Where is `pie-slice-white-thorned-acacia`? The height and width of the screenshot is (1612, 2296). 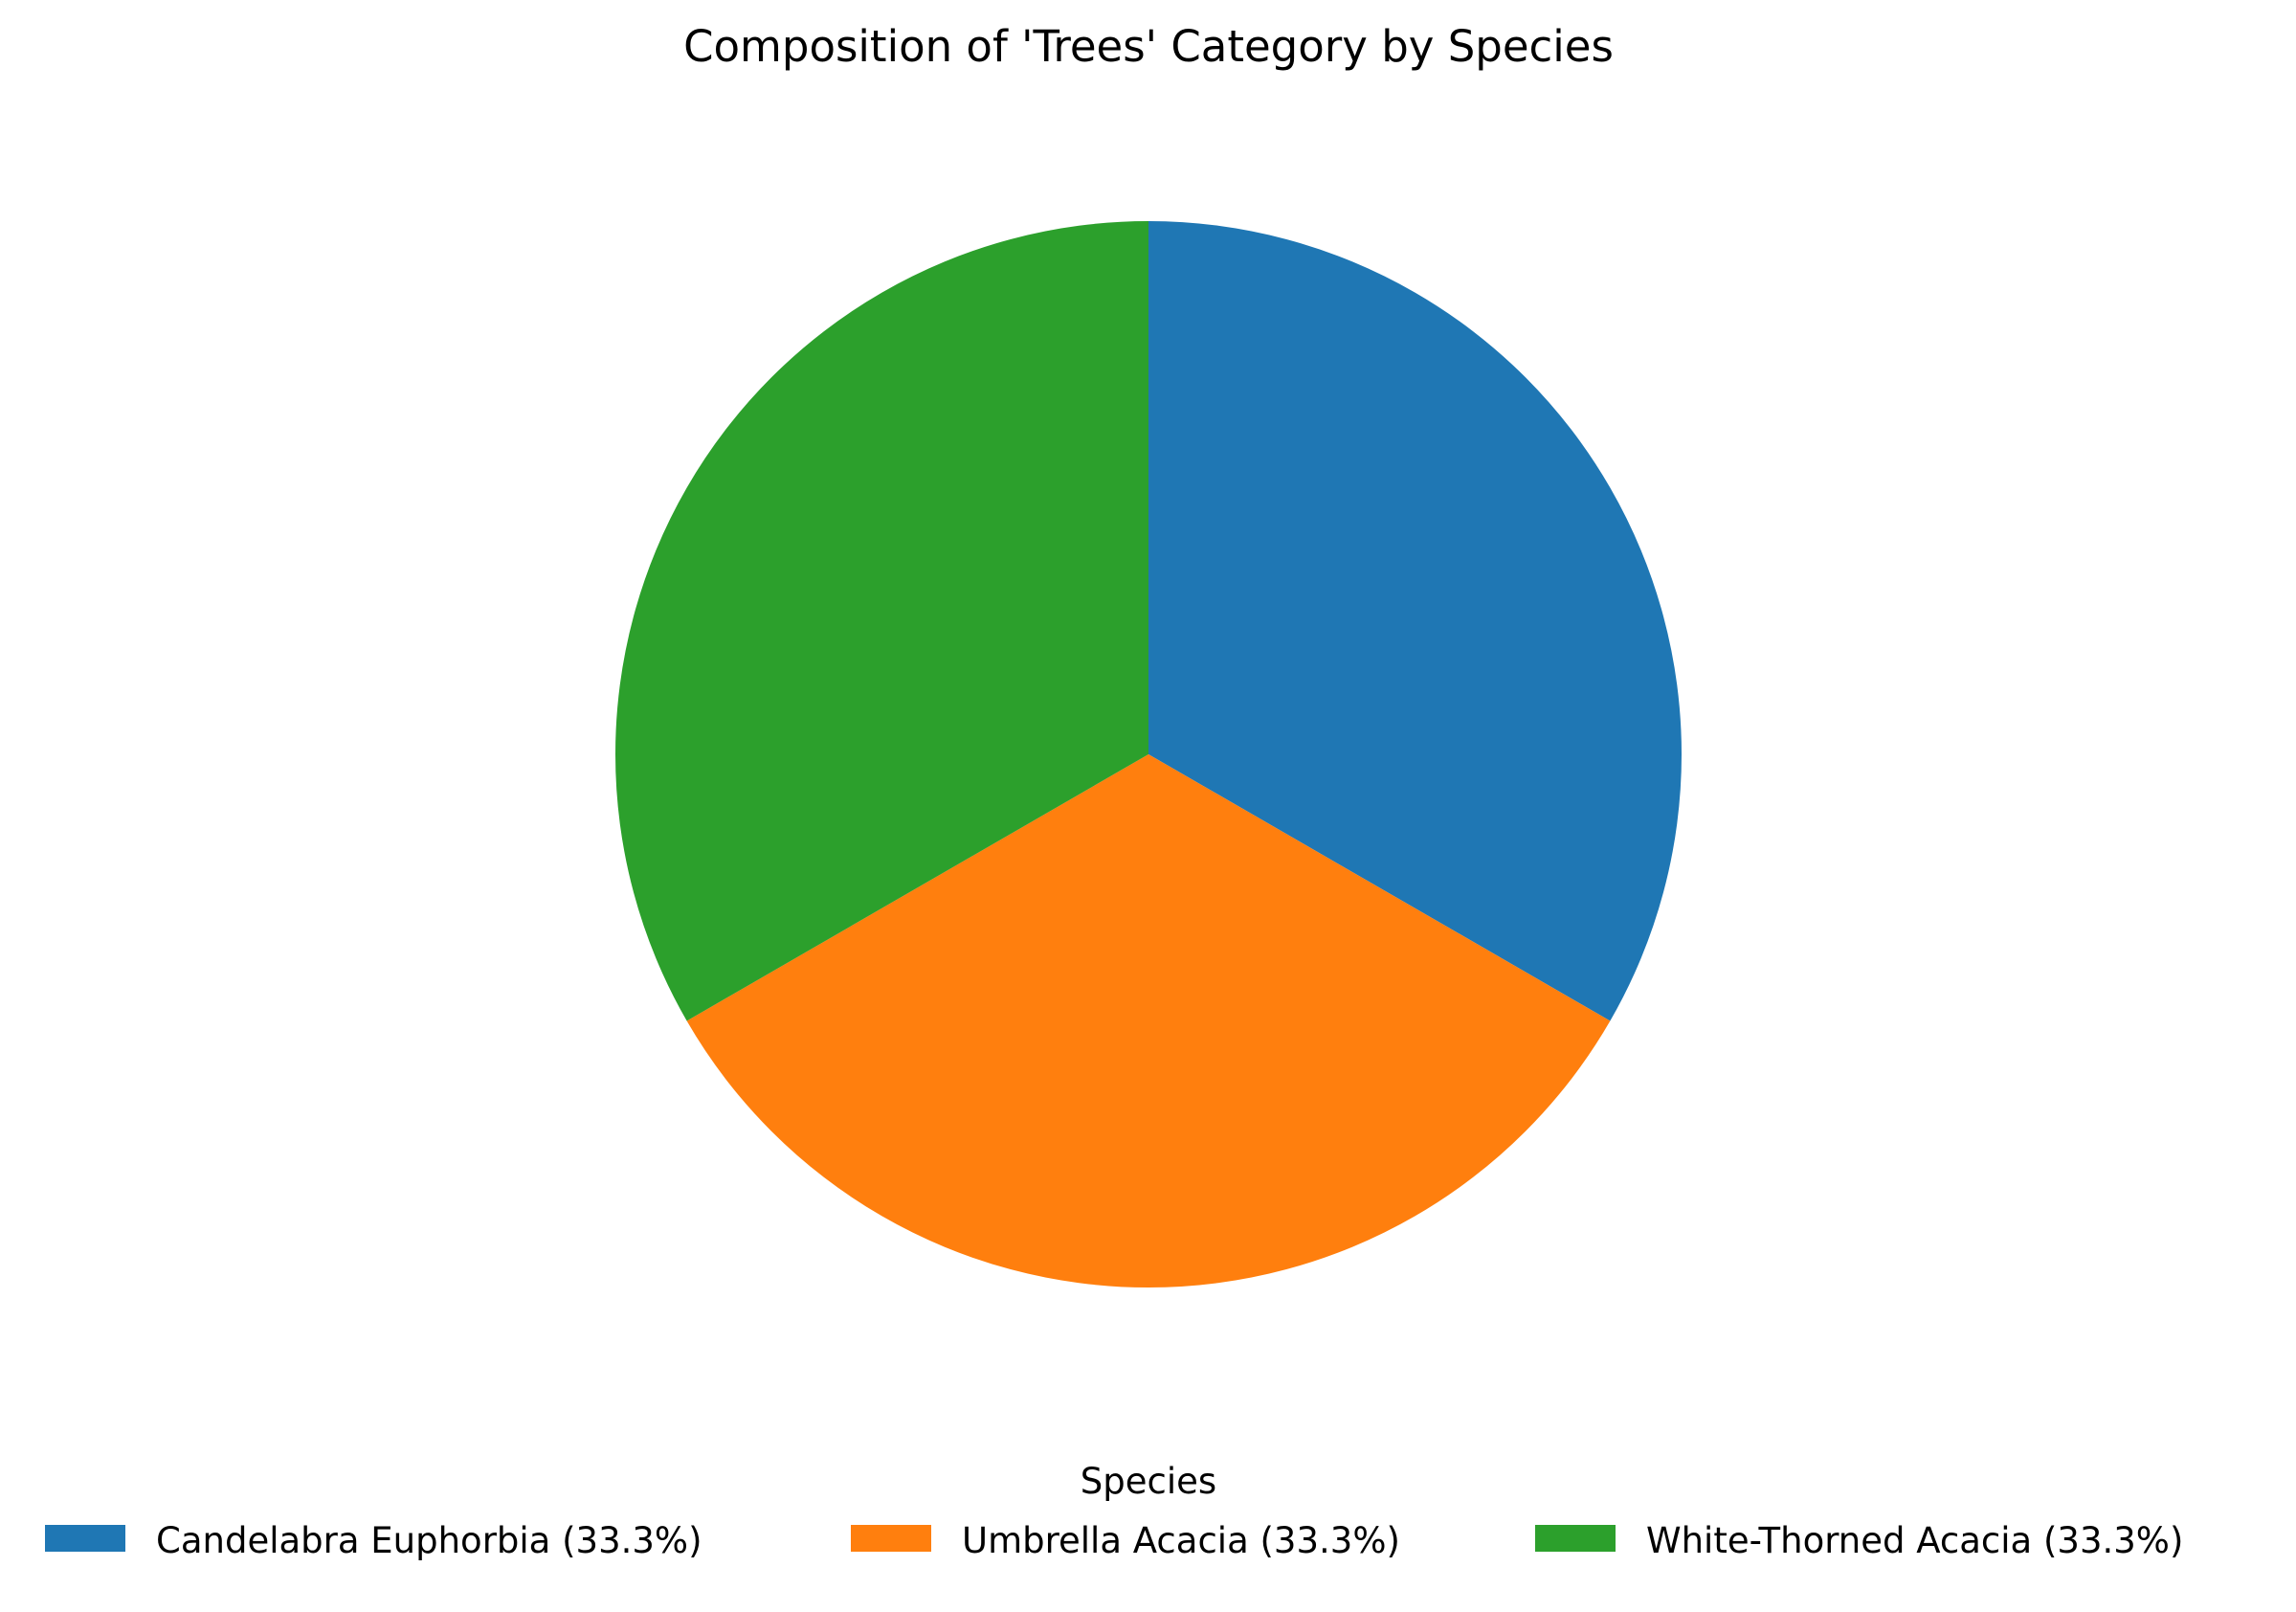 pie-slice-white-thorned-acacia is located at coordinates (881, 621).